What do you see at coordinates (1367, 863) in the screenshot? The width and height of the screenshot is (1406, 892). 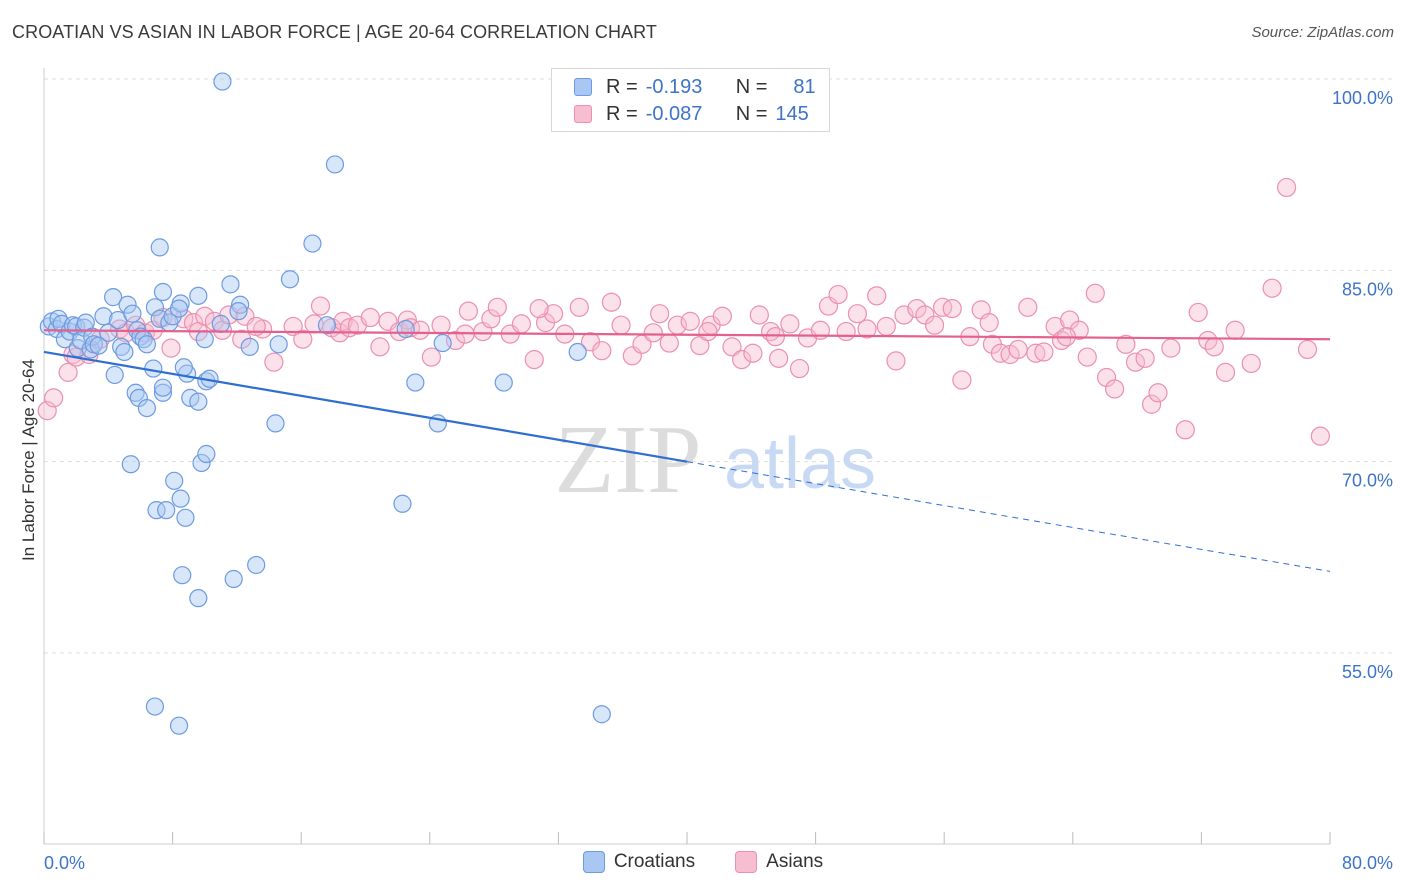 I see `x-tick-label-max: 80.0%` at bounding box center [1367, 863].